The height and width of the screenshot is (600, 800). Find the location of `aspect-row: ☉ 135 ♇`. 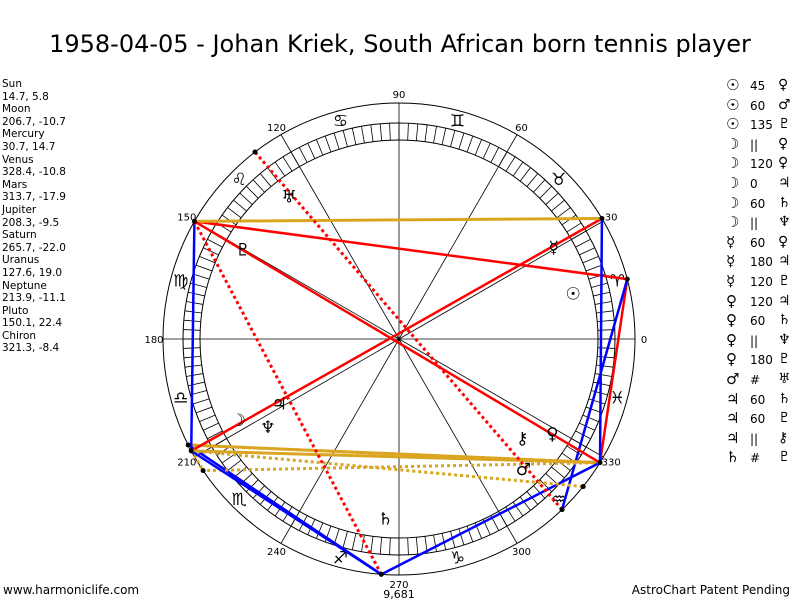

aspect-row: ☉ 135 ♇ is located at coordinates (763, 125).